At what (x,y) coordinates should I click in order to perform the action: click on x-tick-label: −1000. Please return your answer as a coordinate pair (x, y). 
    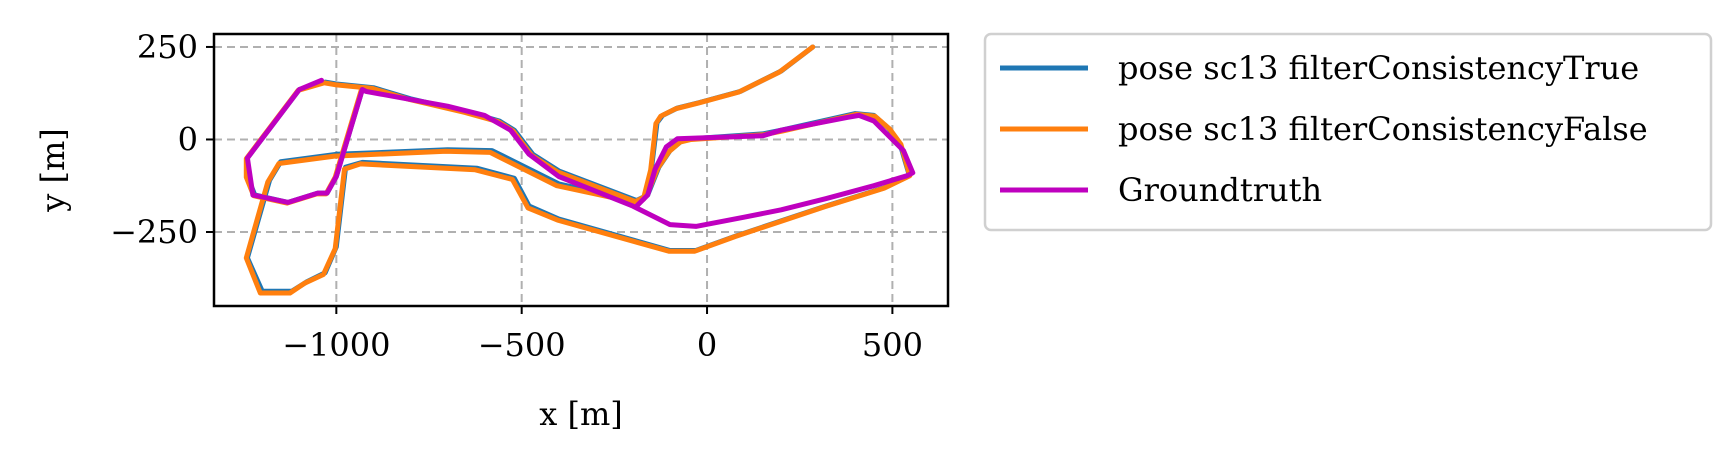
    Looking at the image, I should click on (336, 345).